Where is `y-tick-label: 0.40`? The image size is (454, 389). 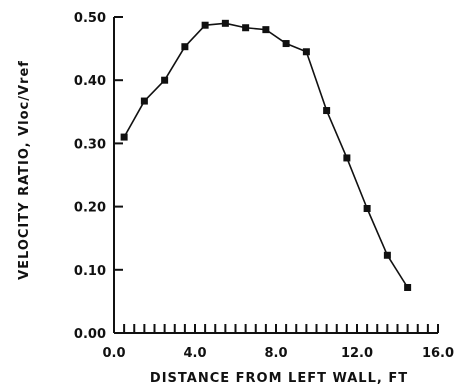
y-tick-label: 0.40 is located at coordinates (90, 81).